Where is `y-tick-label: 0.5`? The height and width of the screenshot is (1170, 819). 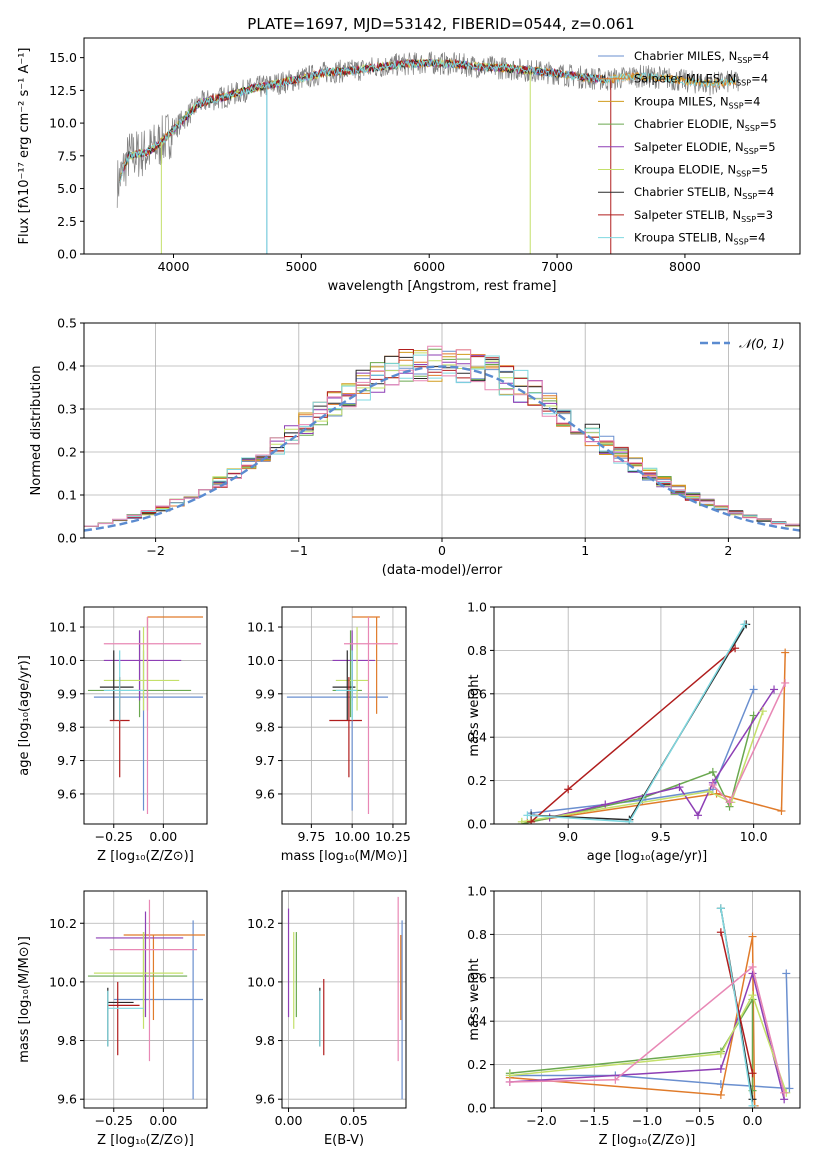
y-tick-label: 0.5 is located at coordinates (67, 323).